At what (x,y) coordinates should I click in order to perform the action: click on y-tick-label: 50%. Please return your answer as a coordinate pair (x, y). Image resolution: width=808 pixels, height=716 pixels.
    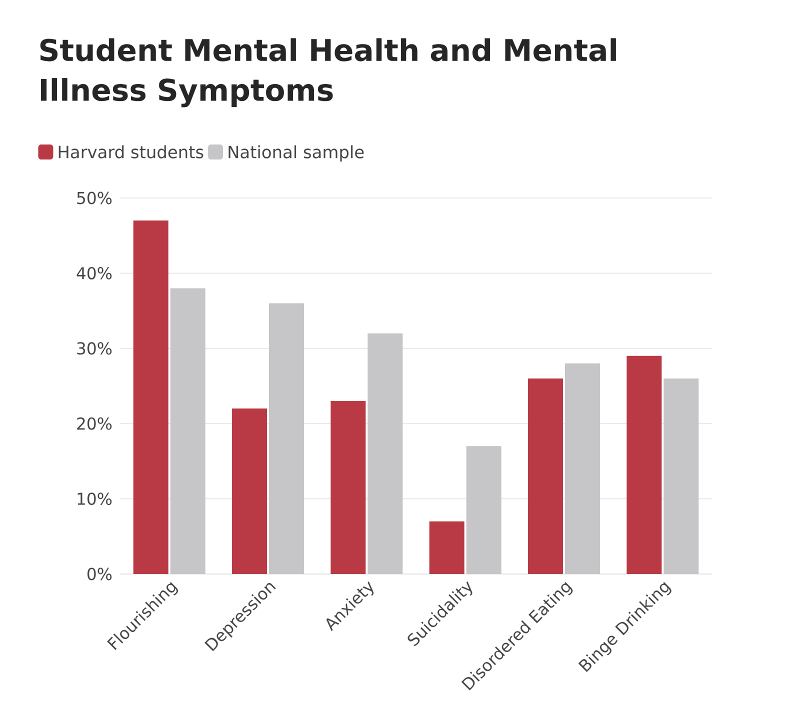
    Looking at the image, I should click on (94, 198).